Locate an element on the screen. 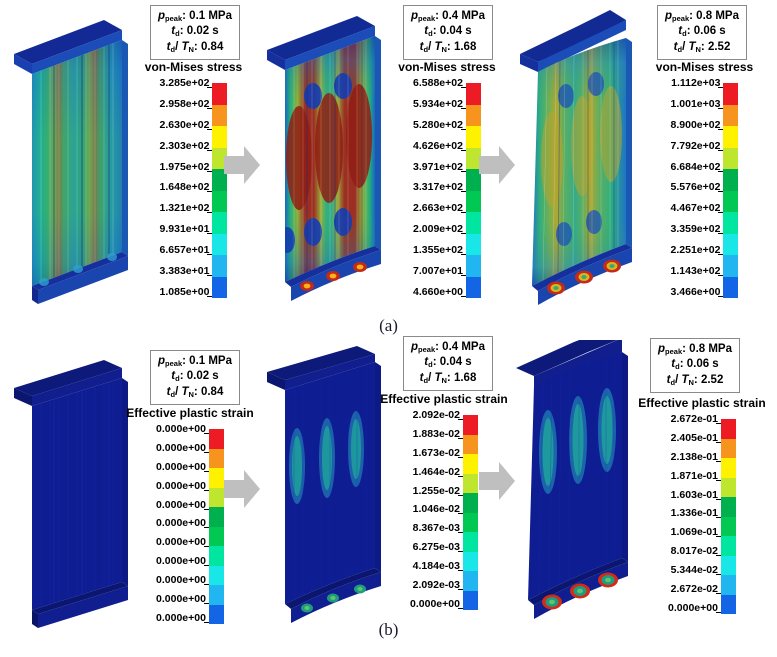 This screenshot has width=777, height=657. legend-tick: 2.672e-01 is located at coordinates (694, 419).